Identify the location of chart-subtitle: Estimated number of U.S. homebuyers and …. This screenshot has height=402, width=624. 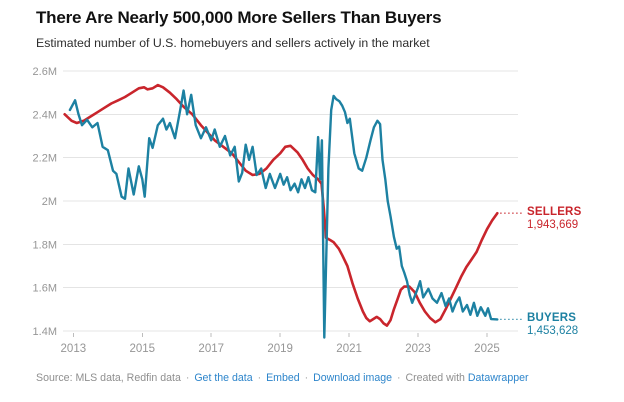
(233, 43).